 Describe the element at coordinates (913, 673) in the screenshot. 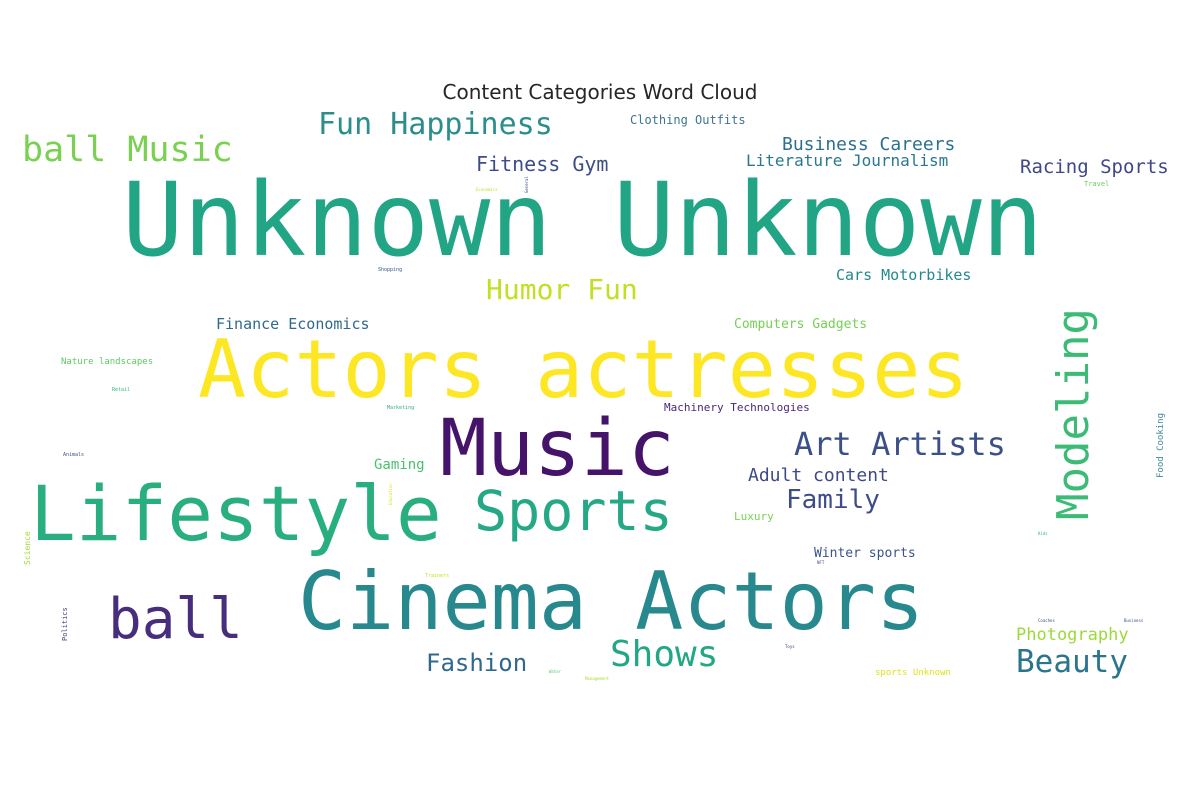

I see `word-sports-unknown: sports Unknown` at that location.